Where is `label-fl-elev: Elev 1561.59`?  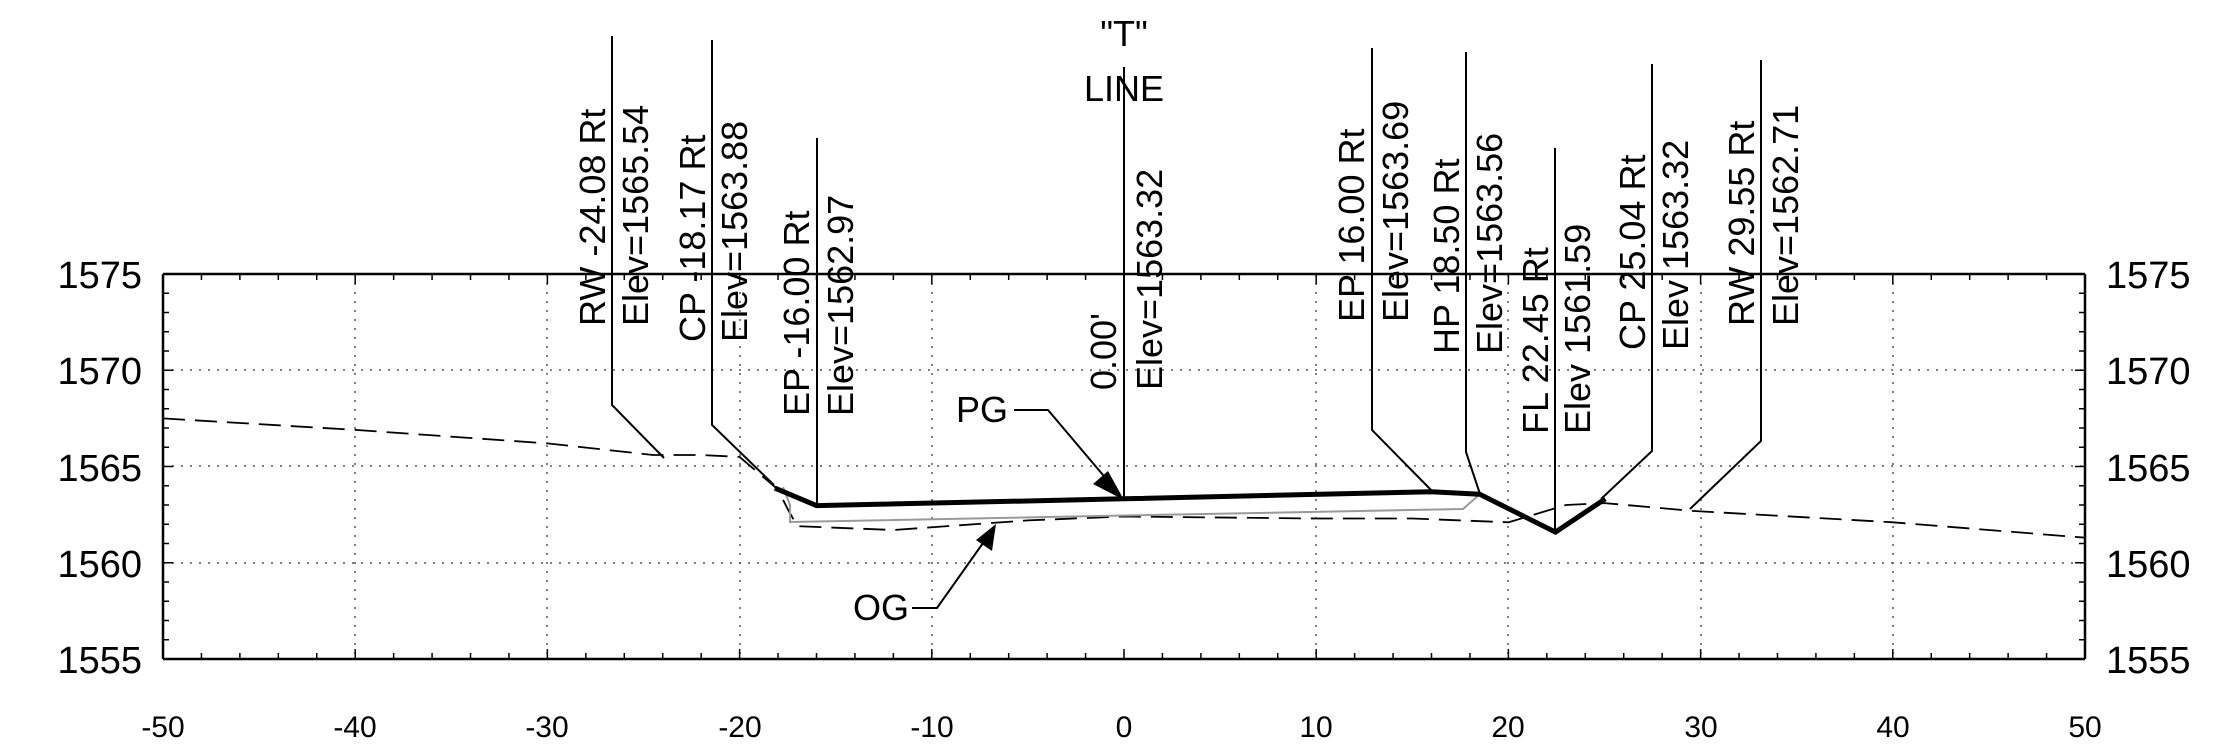
label-fl-elev: Elev 1561.59 is located at coordinates (1577, 329).